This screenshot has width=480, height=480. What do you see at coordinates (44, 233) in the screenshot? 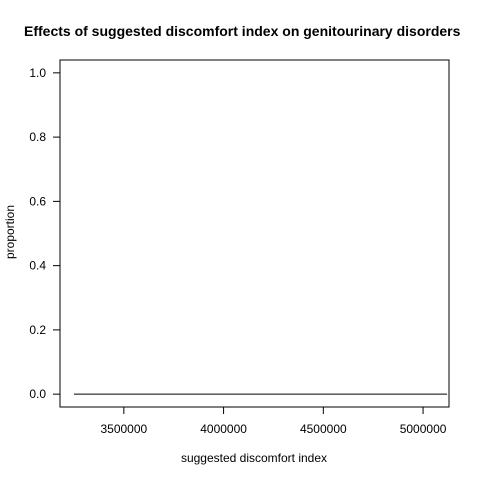
I see `y-axis: 0.0 0.2 0.4 0.6 0.8 1.0` at bounding box center [44, 233].